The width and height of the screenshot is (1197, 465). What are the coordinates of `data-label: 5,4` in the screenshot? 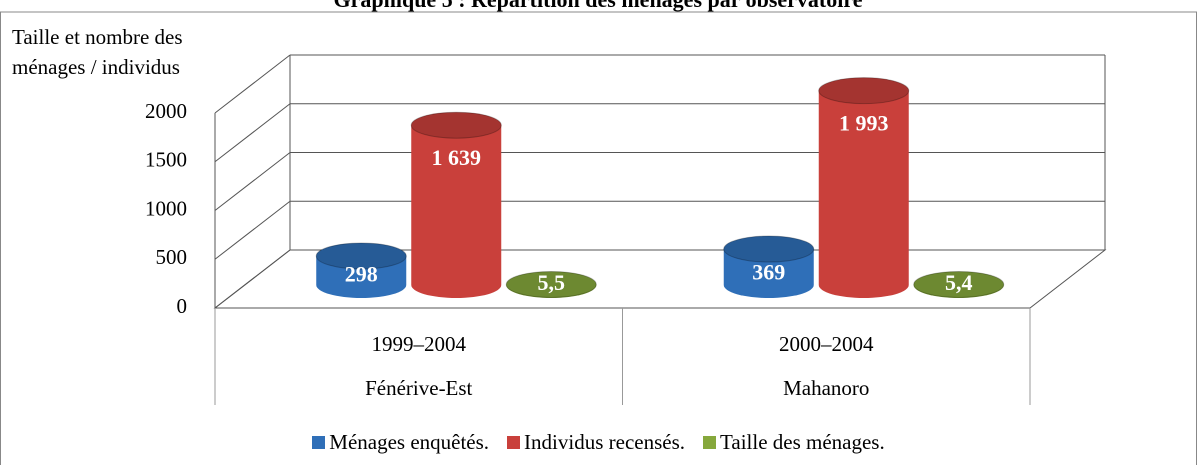 It's located at (959, 282).